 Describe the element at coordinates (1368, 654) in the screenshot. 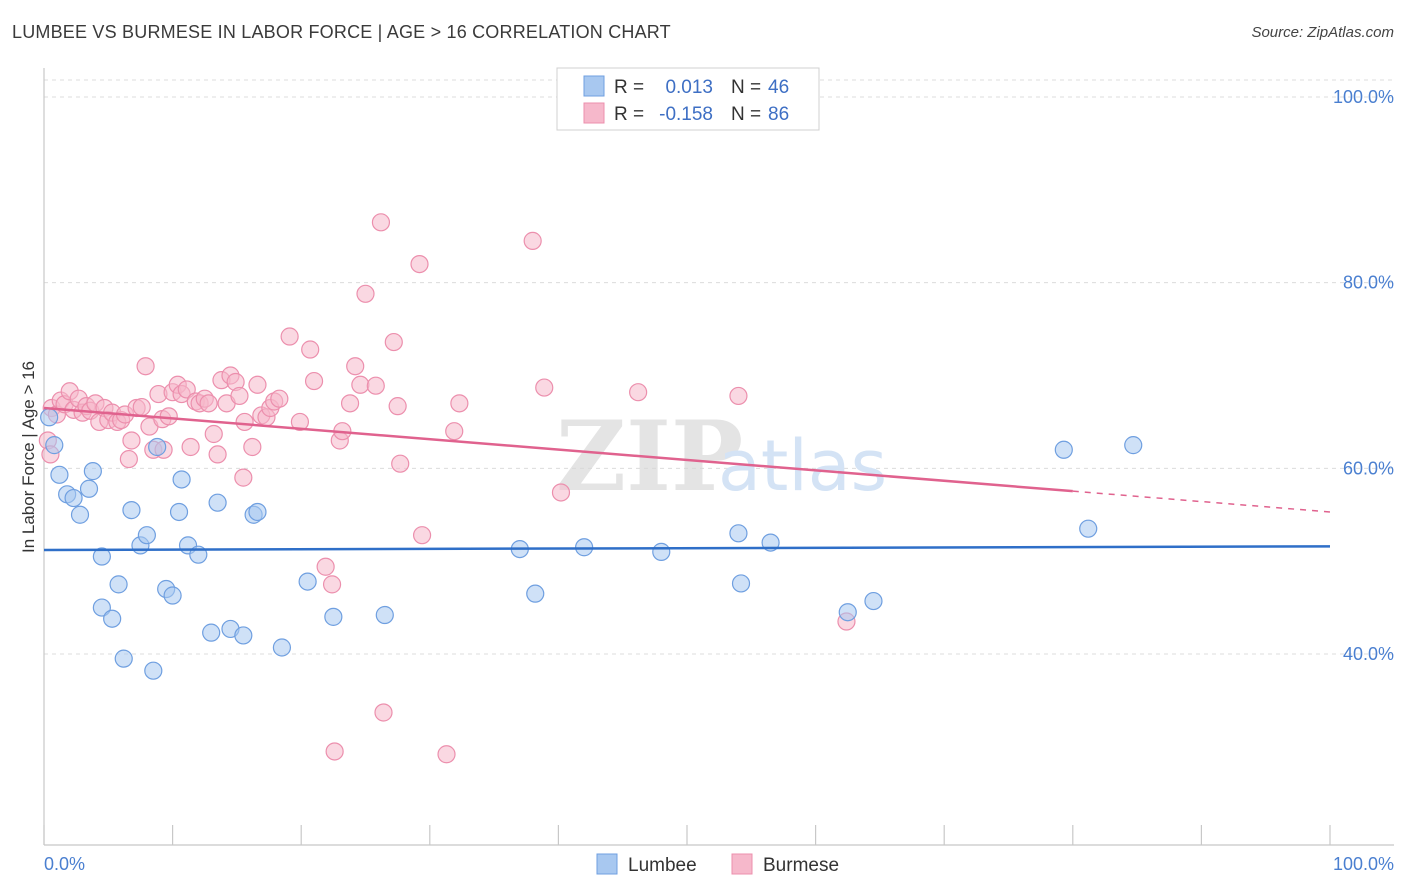

I see `y-tick-label-40: 40.0%` at that location.